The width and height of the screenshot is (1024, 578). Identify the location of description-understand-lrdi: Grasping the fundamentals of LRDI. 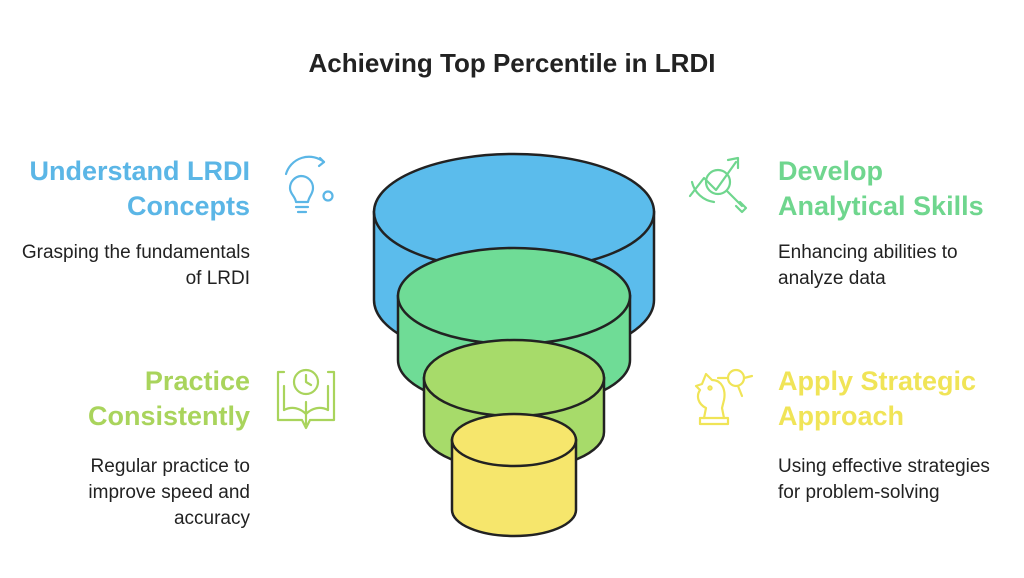
(135, 265).